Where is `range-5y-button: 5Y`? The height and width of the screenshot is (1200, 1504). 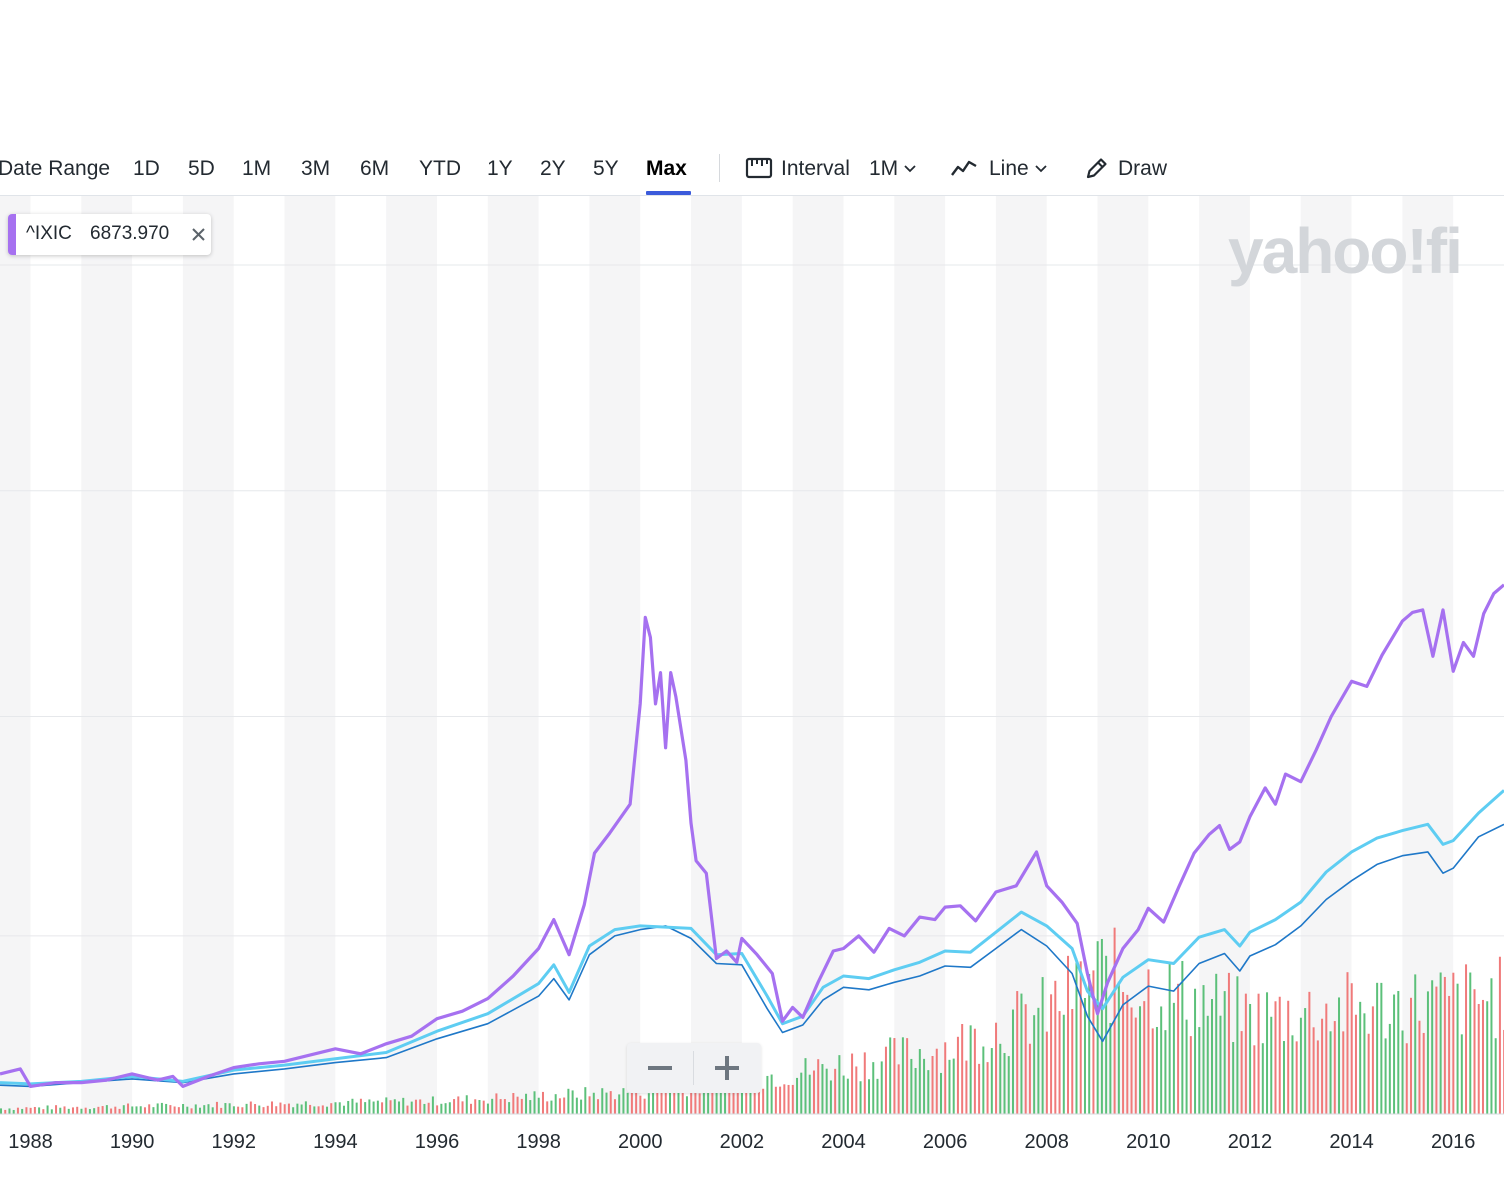 range-5y-button: 5Y is located at coordinates (606, 168).